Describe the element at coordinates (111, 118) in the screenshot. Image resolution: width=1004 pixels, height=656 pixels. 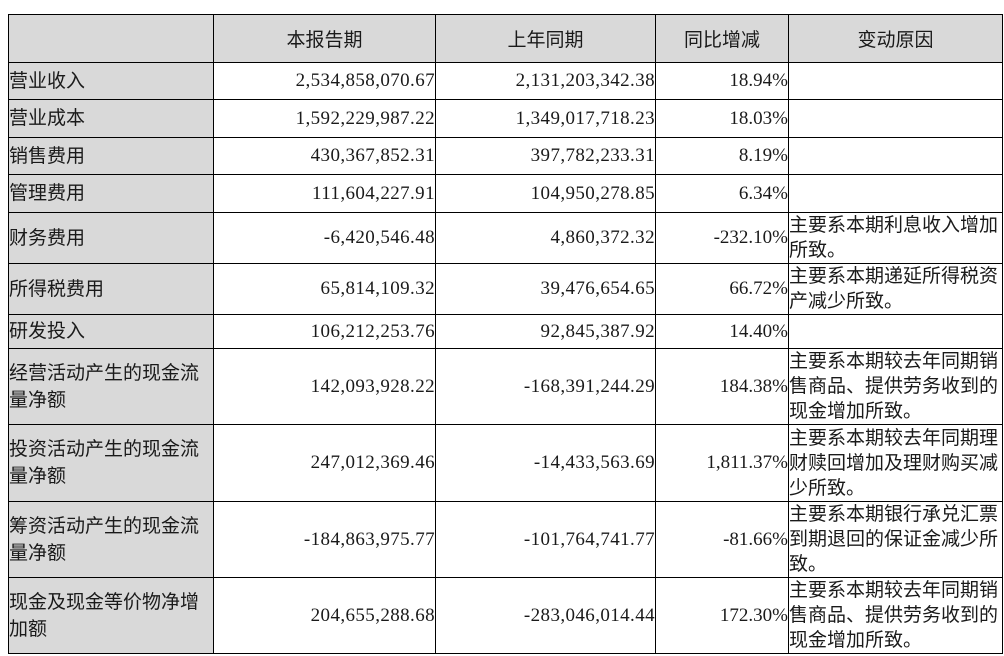
I see `row-label-cell: 营业成本` at that location.